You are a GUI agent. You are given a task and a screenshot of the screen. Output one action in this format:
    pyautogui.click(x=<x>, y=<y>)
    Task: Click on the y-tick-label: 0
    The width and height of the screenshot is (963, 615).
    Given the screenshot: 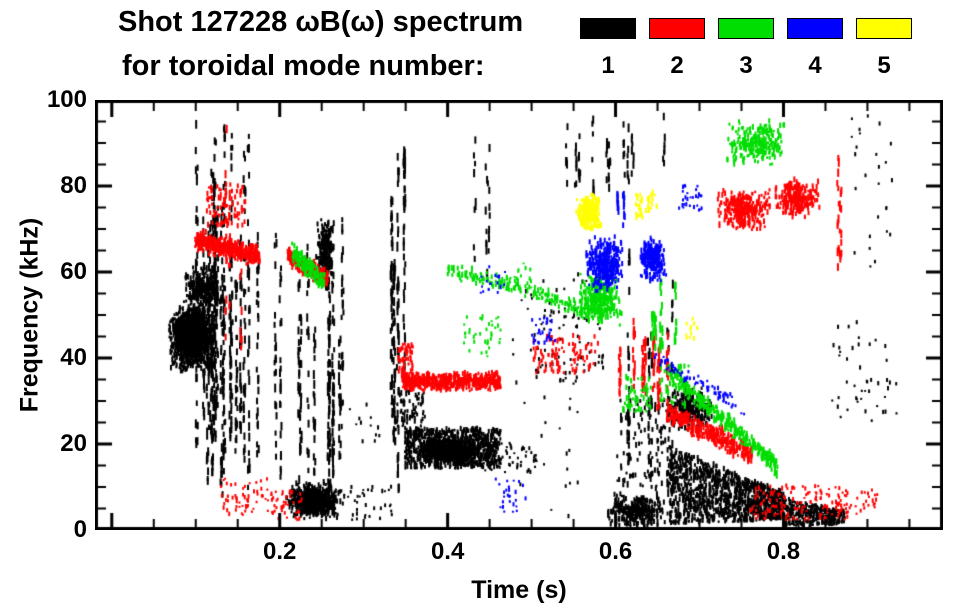 What is the action you would take?
    pyautogui.click(x=80, y=529)
    